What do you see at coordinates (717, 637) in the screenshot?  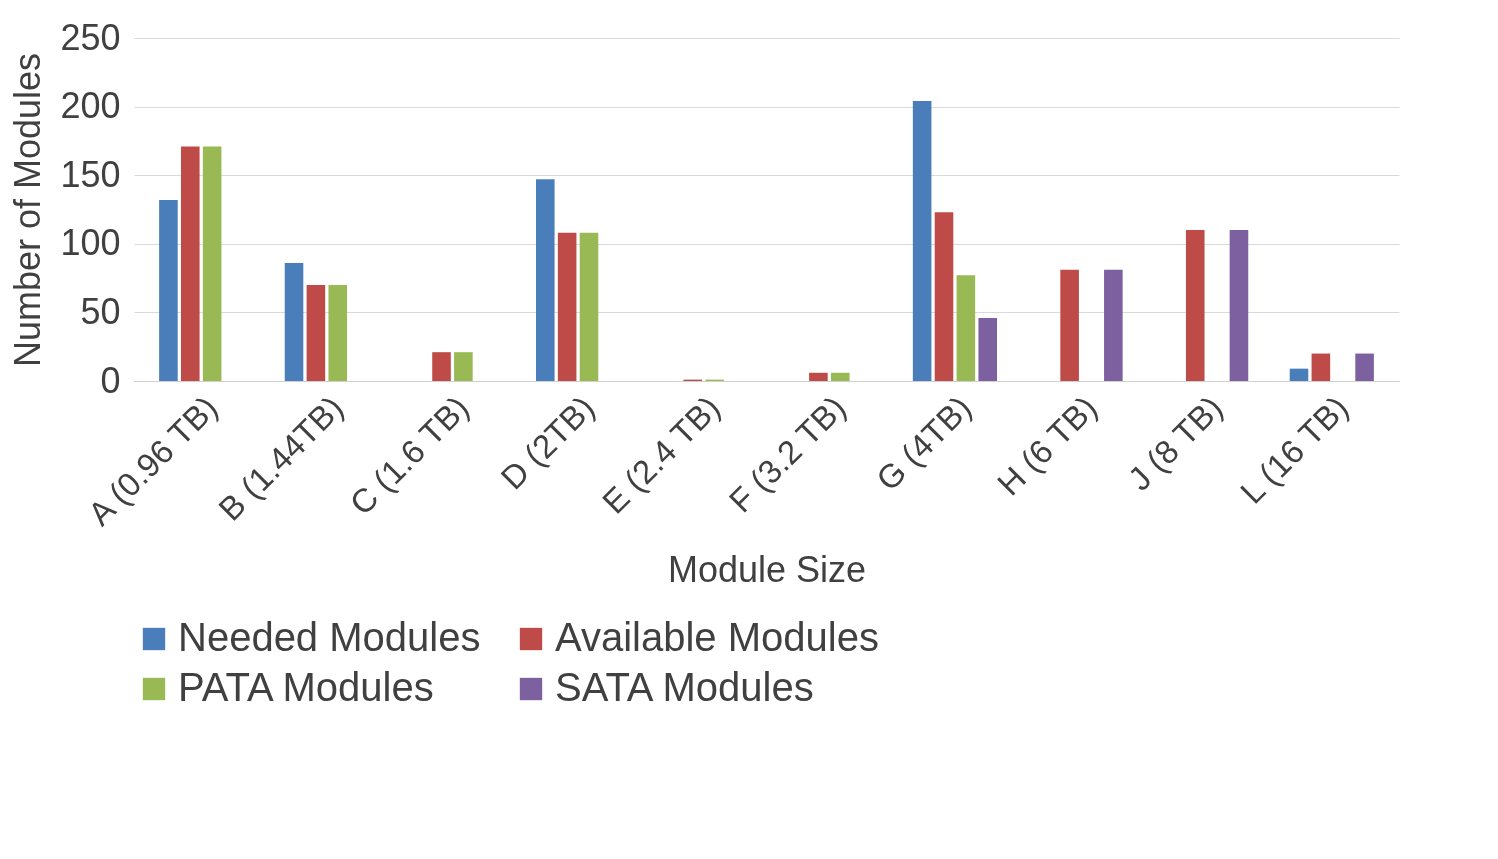 I see `legend-label: Available Modules` at bounding box center [717, 637].